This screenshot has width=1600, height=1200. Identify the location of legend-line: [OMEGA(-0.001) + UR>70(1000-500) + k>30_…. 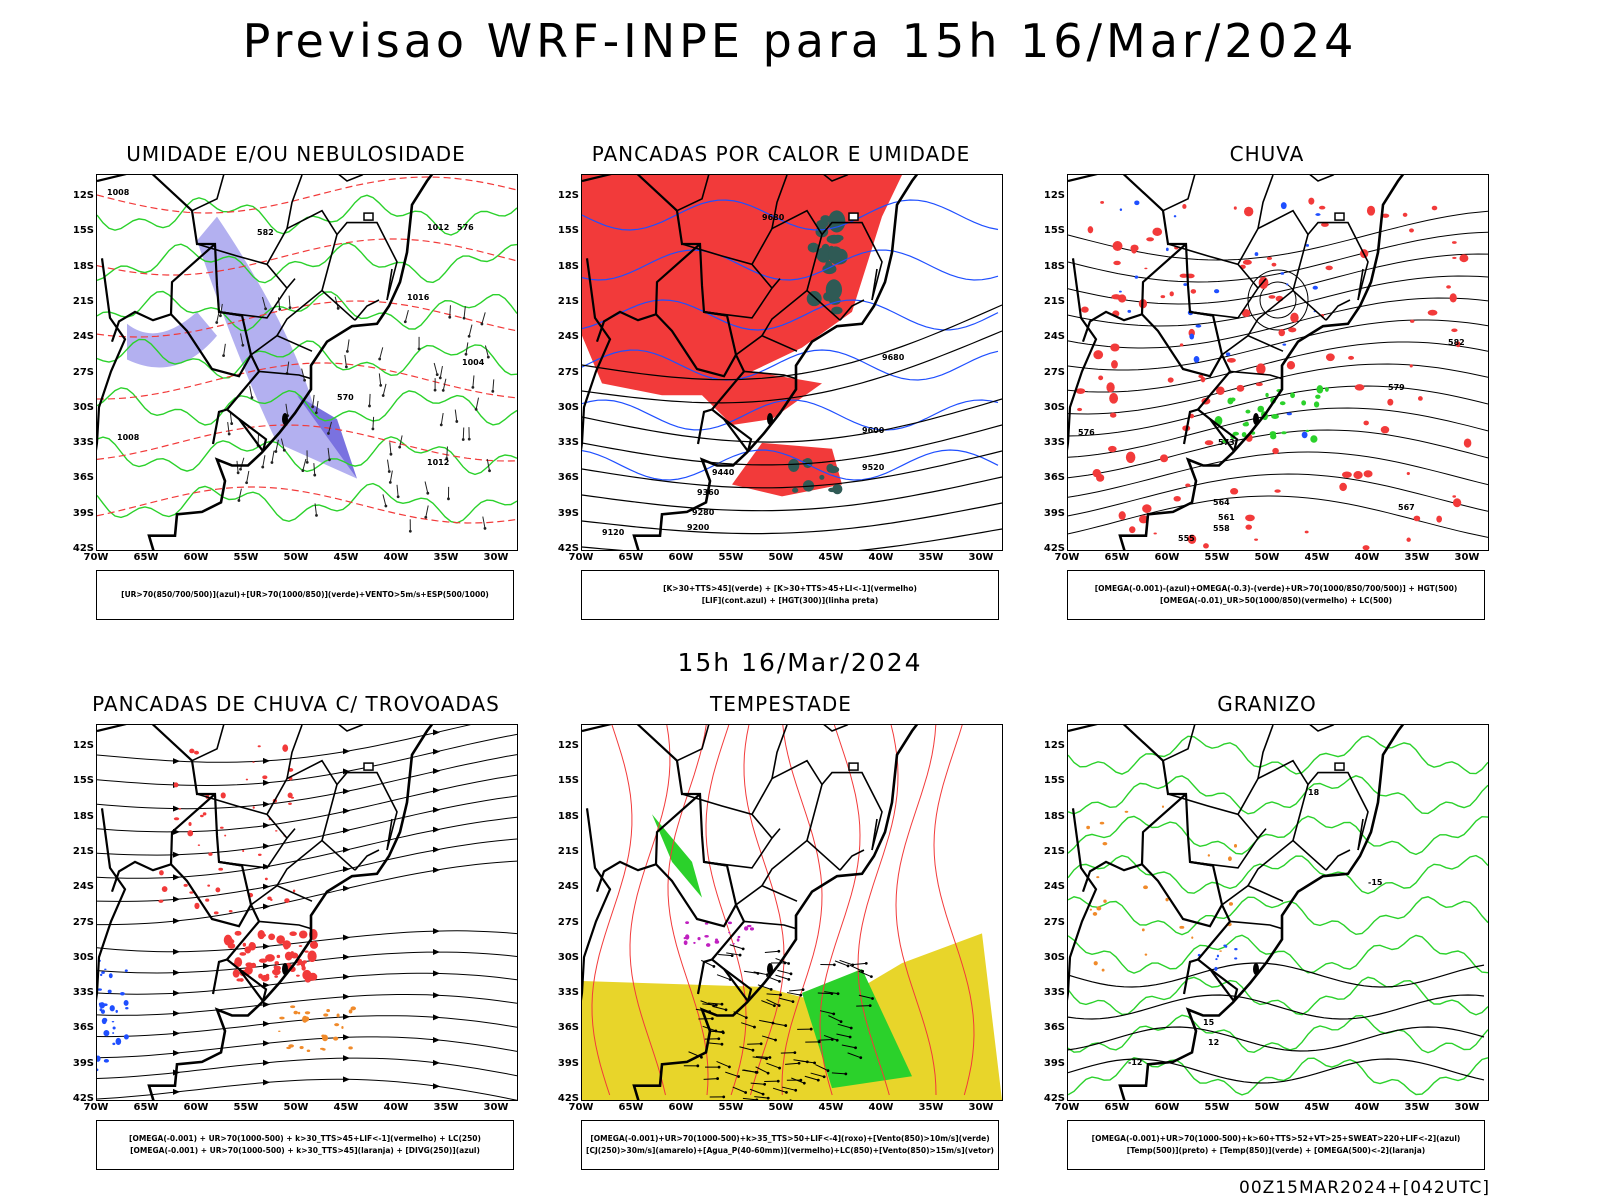
(305, 1150).